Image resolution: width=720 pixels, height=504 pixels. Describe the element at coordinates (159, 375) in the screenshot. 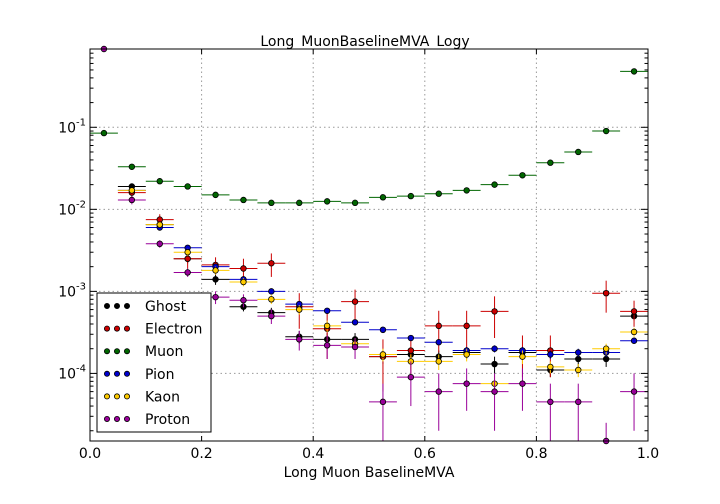

I see `legend-label-pion: Pion` at that location.